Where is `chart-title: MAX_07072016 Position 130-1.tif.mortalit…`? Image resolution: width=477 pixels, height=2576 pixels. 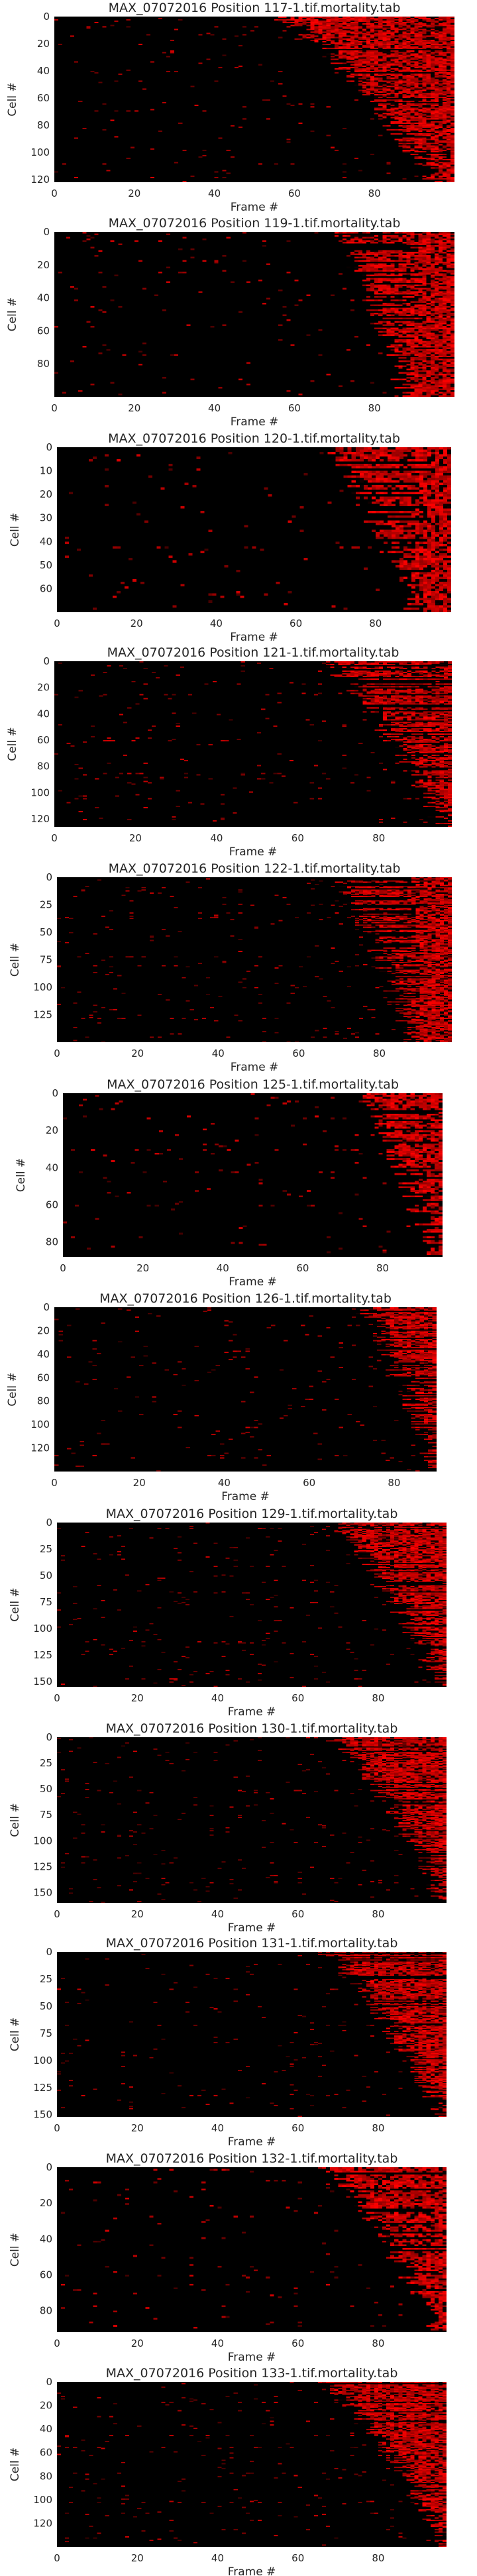 chart-title: MAX_07072016 Position 130-1.tif.mortalit… is located at coordinates (252, 1728).